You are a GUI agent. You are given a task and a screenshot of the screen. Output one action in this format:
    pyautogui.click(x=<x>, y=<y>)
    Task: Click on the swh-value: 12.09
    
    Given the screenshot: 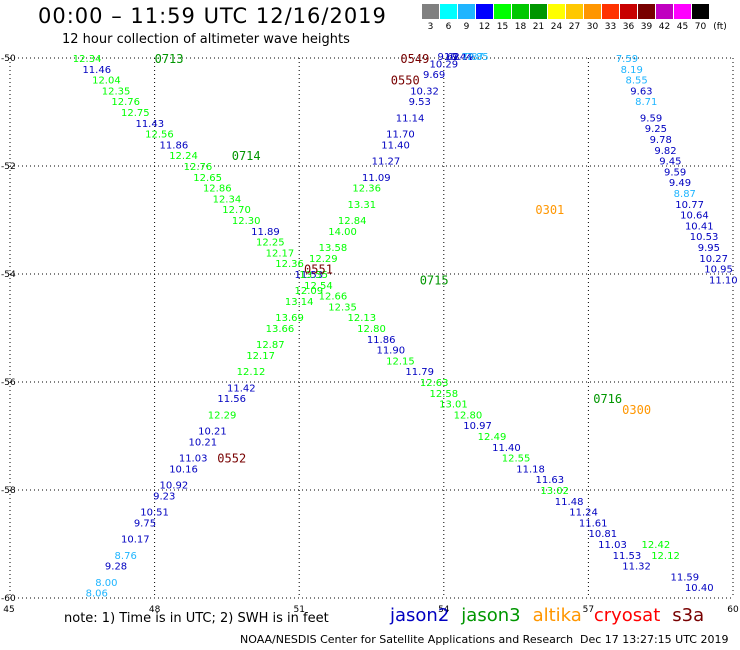 What is the action you would take?
    pyautogui.click(x=309, y=291)
    